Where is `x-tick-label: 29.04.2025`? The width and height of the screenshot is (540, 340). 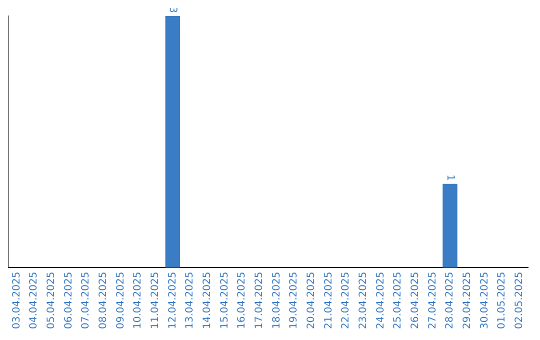
x-tick-label: 29.04.2025 is located at coordinates (467, 301).